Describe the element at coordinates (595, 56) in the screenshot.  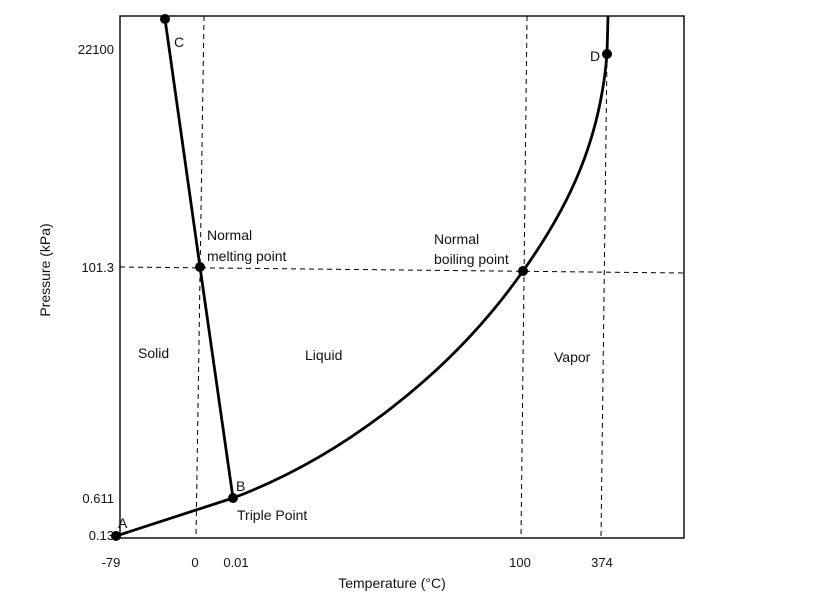
I see `point-label-d: D` at that location.